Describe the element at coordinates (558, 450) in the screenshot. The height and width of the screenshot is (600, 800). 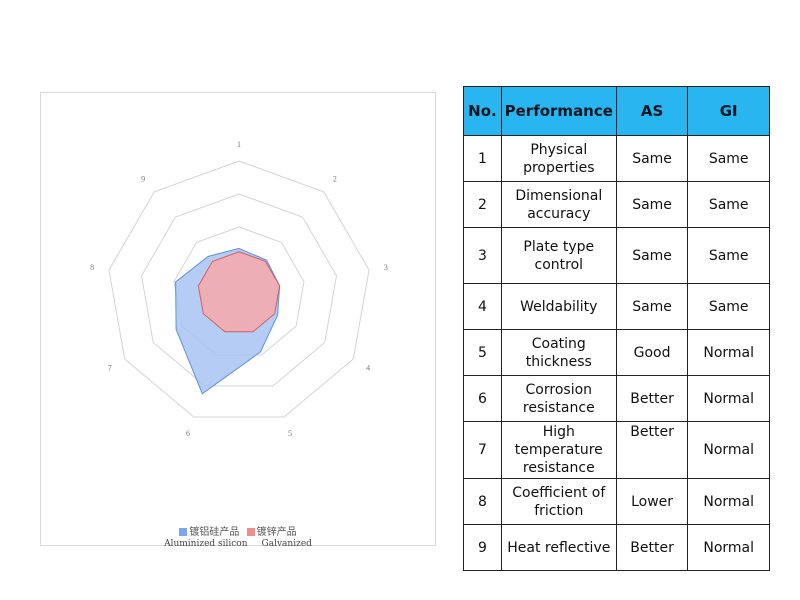
I see `cell-performance: High temperature resistance` at that location.